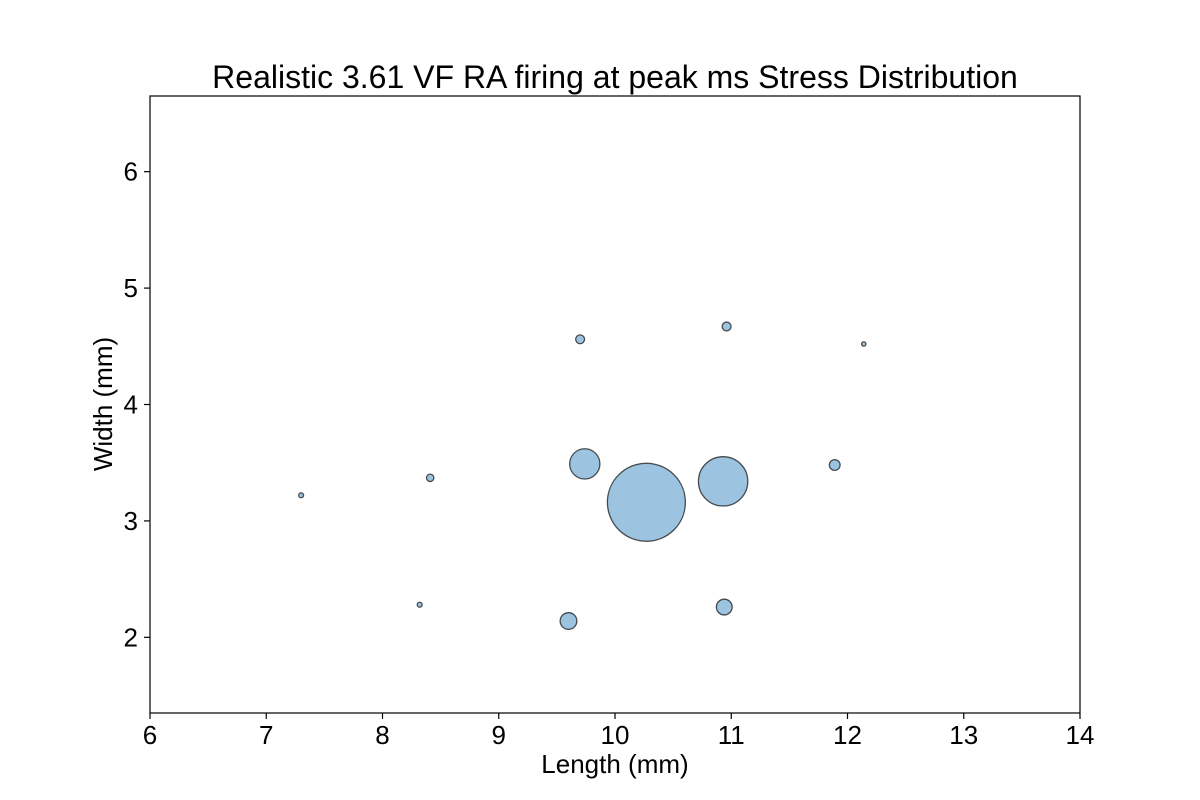 This screenshot has width=1200, height=800. I want to click on y-axis: 2 3 4 5 6, so click(137, 404).